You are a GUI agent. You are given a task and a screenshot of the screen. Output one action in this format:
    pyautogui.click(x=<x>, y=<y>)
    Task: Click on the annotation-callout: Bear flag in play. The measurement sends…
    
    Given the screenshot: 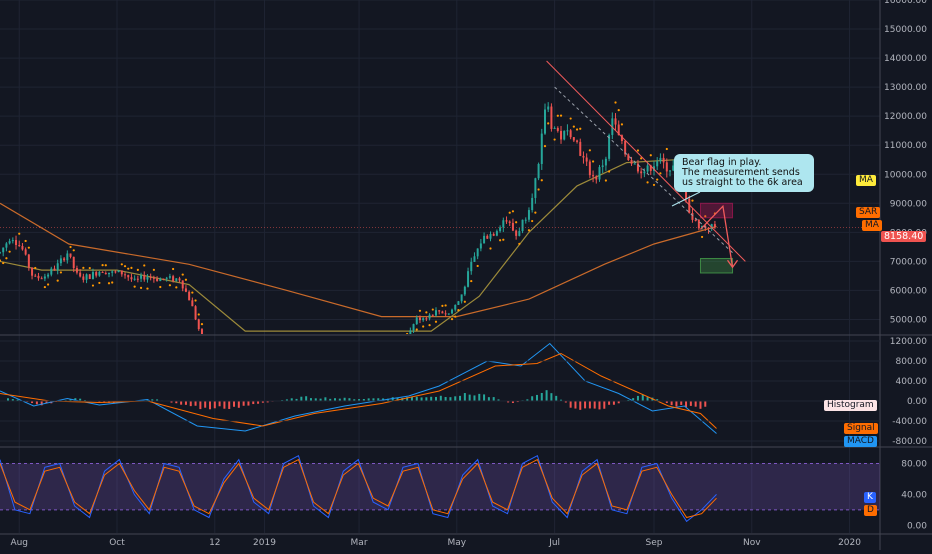 What is the action you would take?
    pyautogui.click(x=744, y=173)
    